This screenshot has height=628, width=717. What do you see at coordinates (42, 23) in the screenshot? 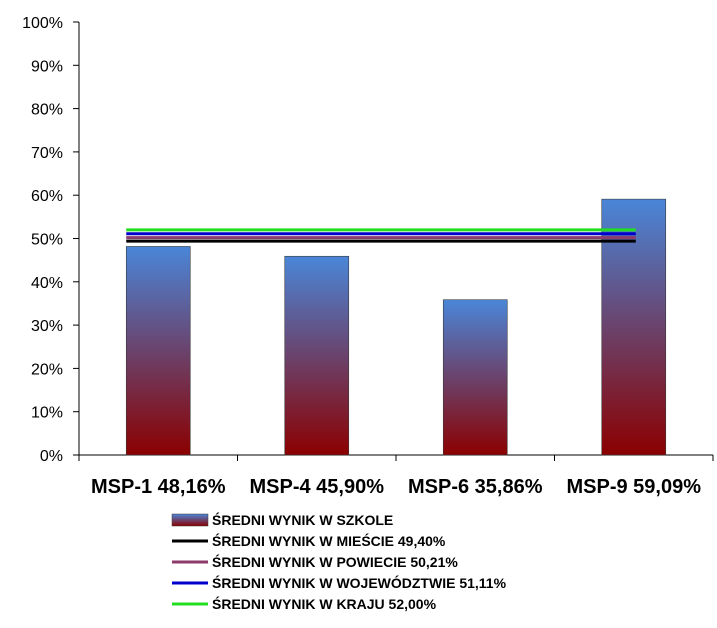
I see `y-tick-label: 100%` at bounding box center [42, 23].